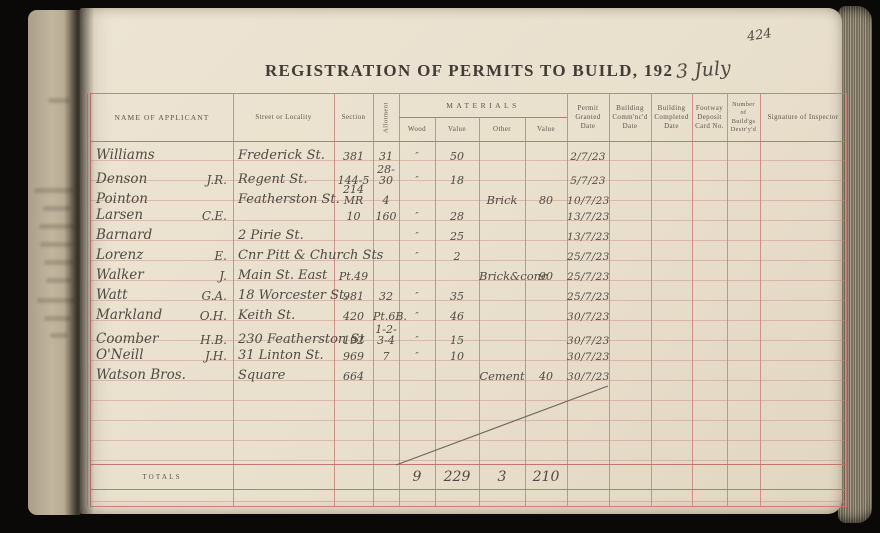 This screenshot has height=533, width=880. Describe the element at coordinates (162, 256) in the screenshot. I see `applicant-cell: Lorenz E.` at that location.